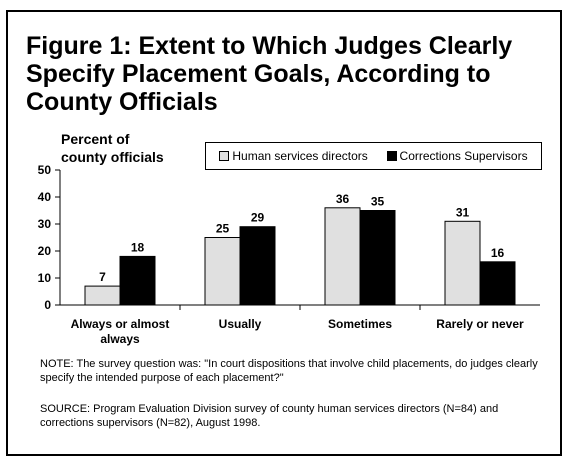 The image size is (574, 469). Describe the element at coordinates (391, 156) in the screenshot. I see `legend-swatch-corrections` at that location.